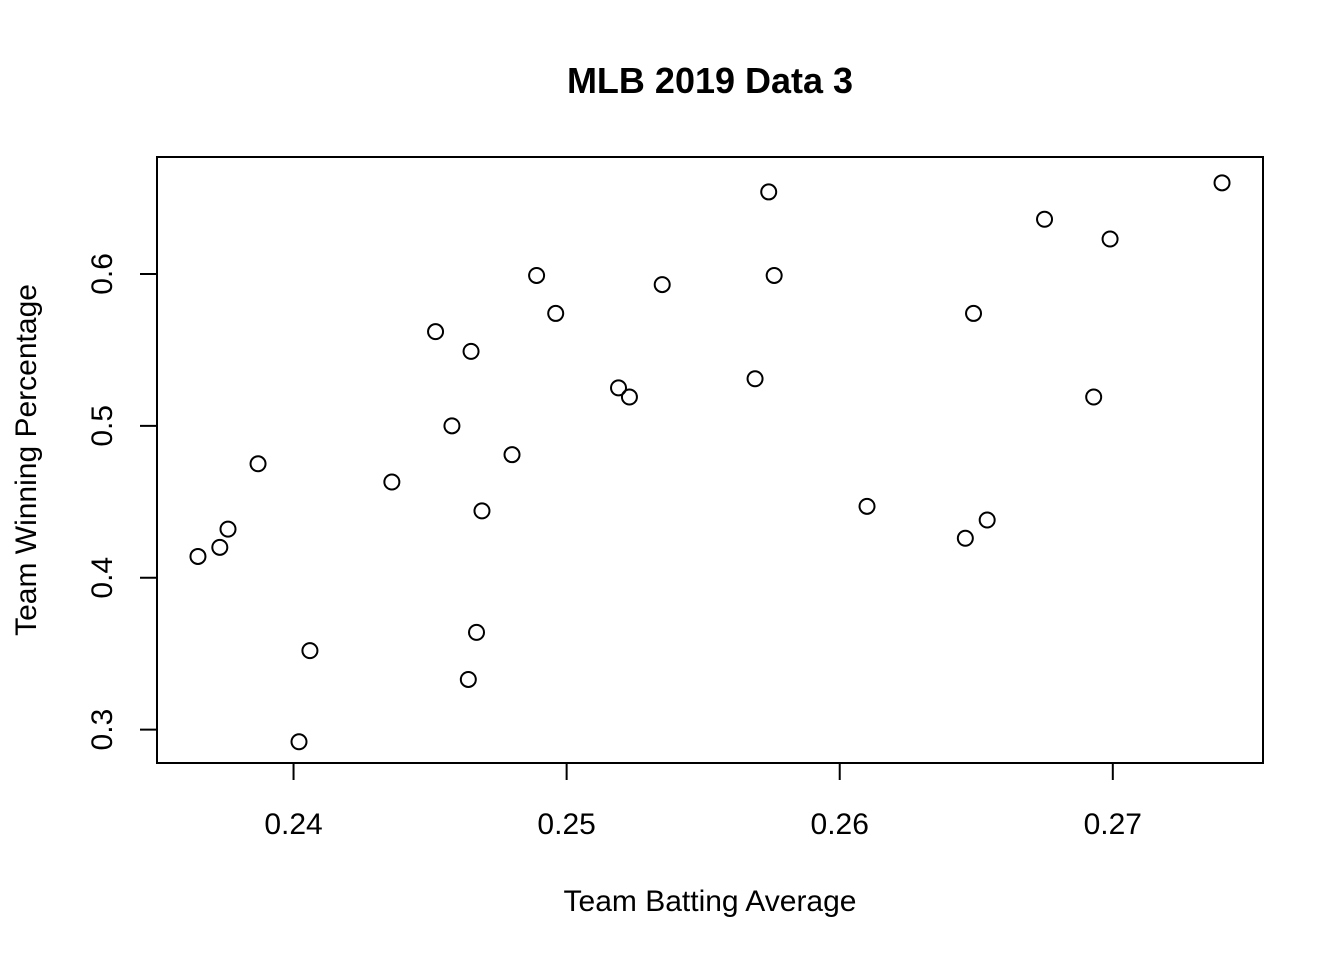 This screenshot has height=960, width=1344. Describe the element at coordinates (1113, 824) in the screenshot. I see `x-tick-label: 0.27` at that location.